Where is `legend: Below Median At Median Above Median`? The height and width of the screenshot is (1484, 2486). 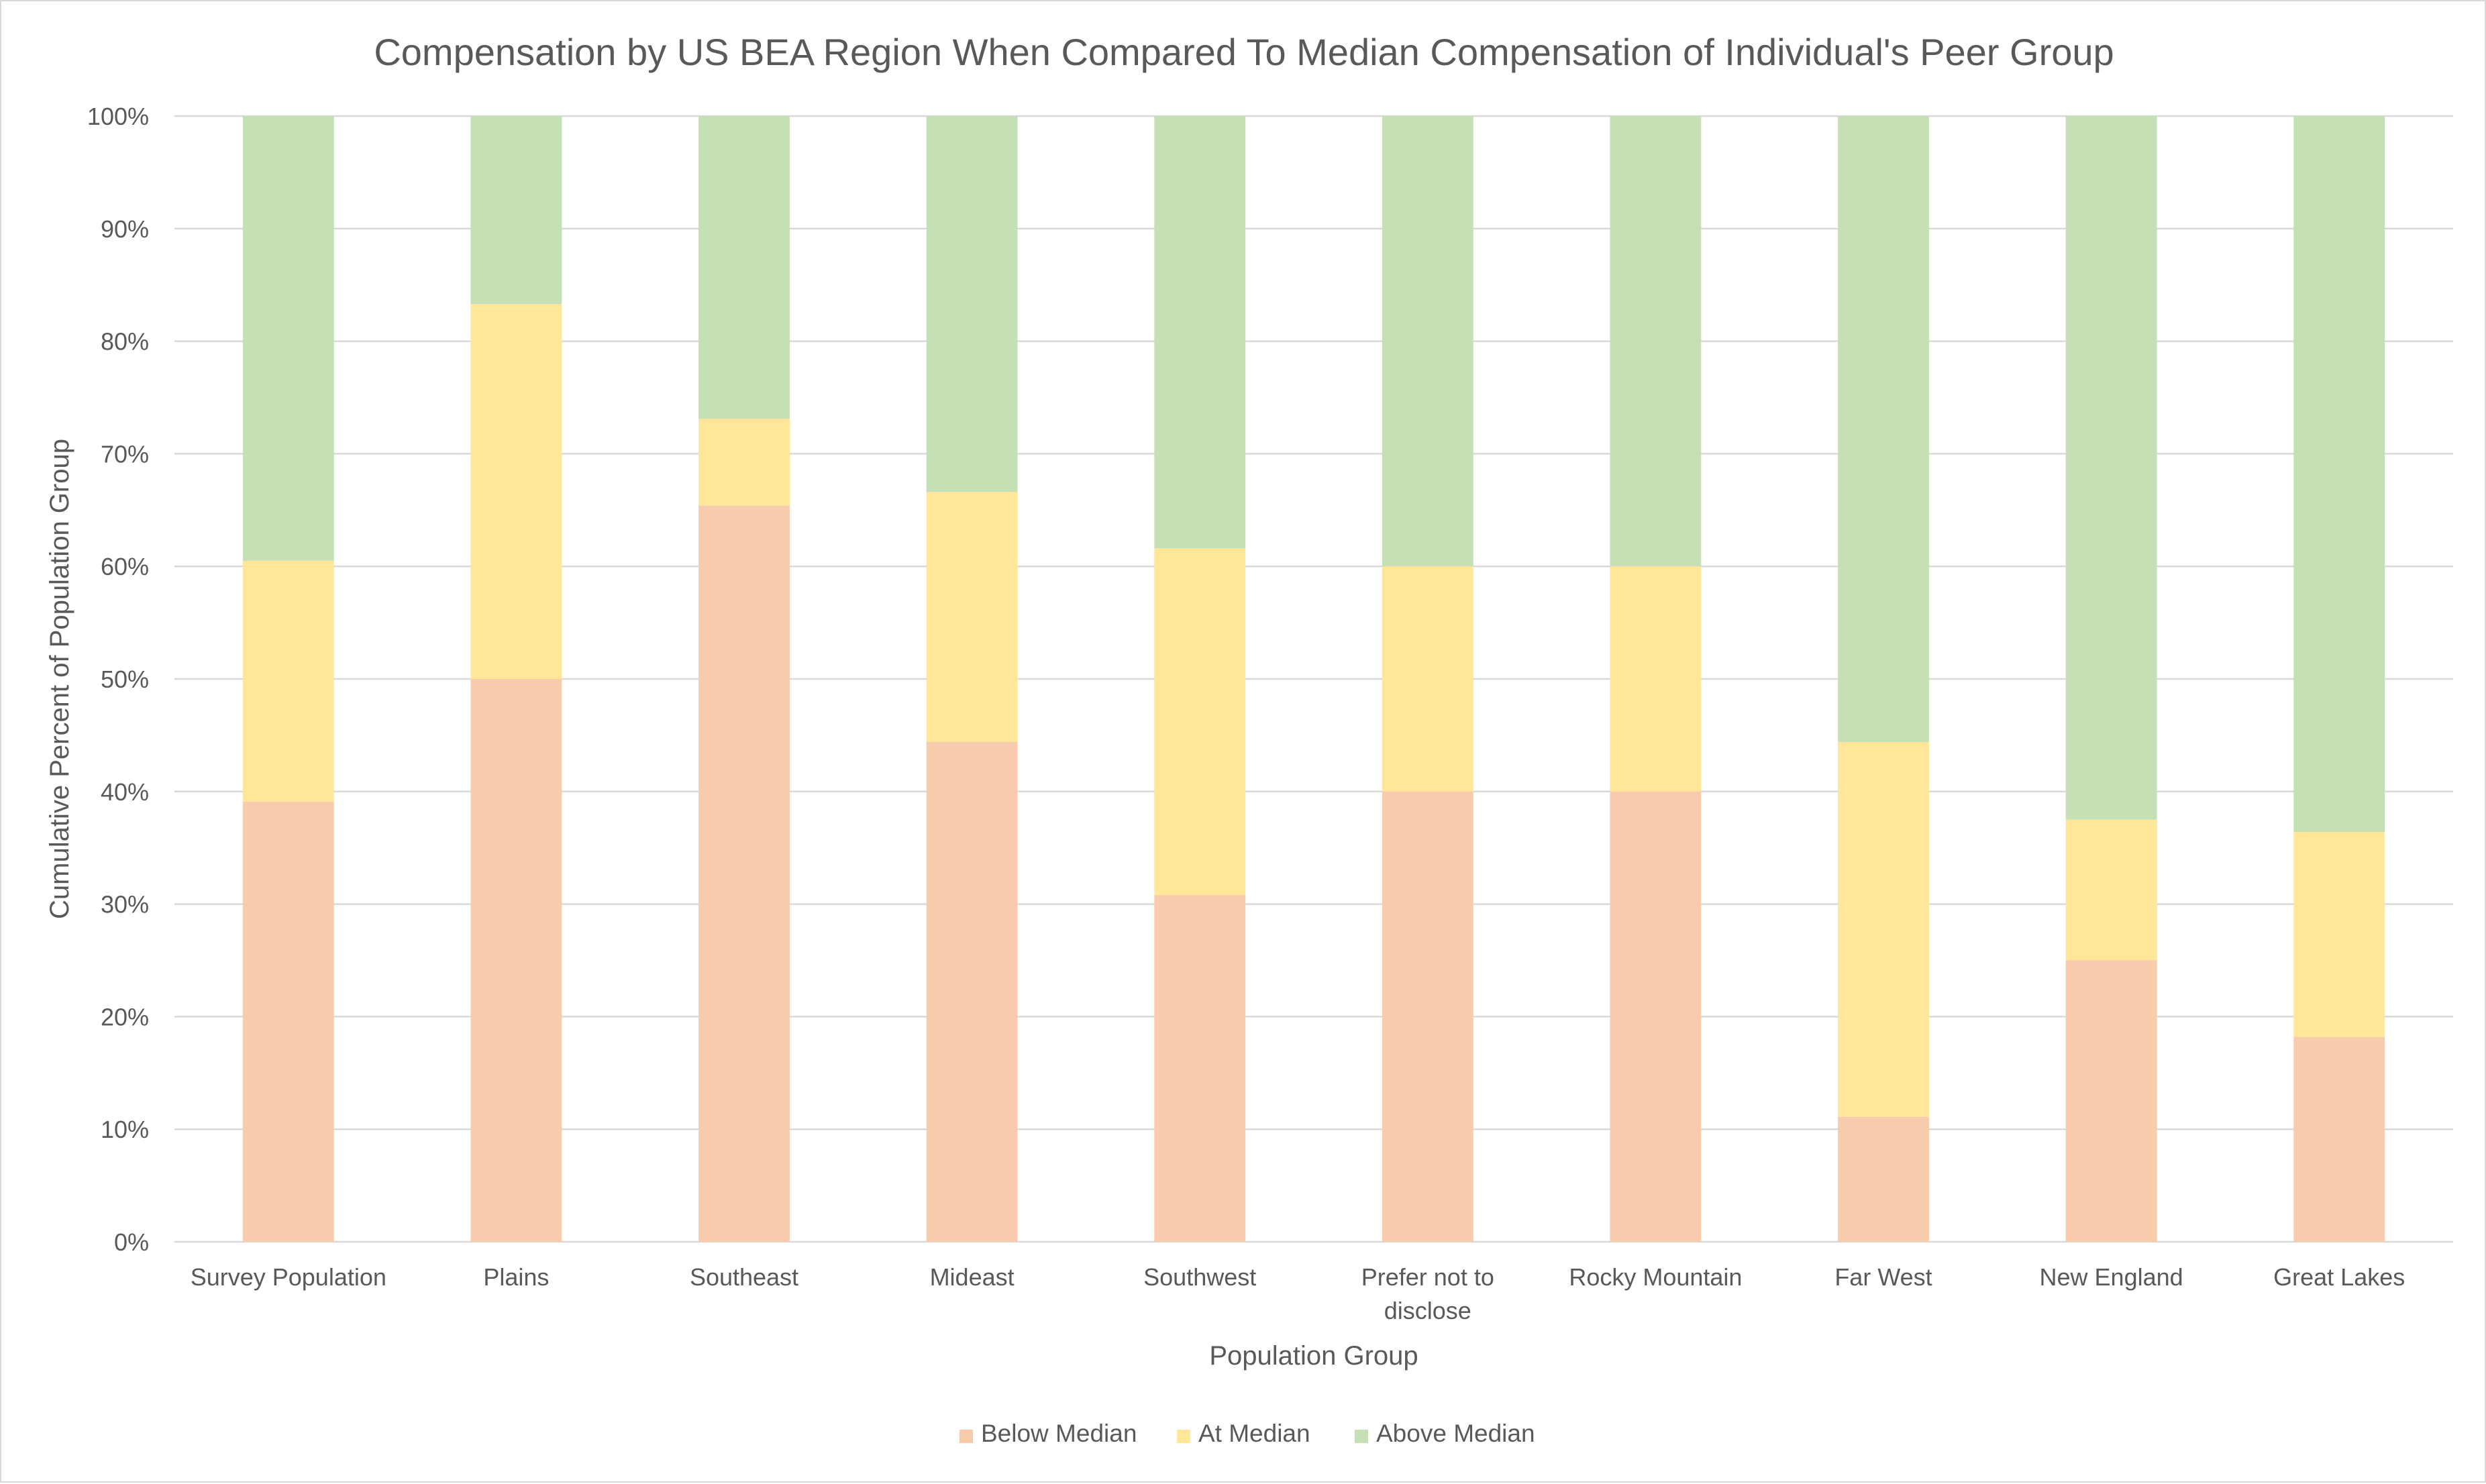
legend: Below Median At Median Above Median is located at coordinates (1247, 1433).